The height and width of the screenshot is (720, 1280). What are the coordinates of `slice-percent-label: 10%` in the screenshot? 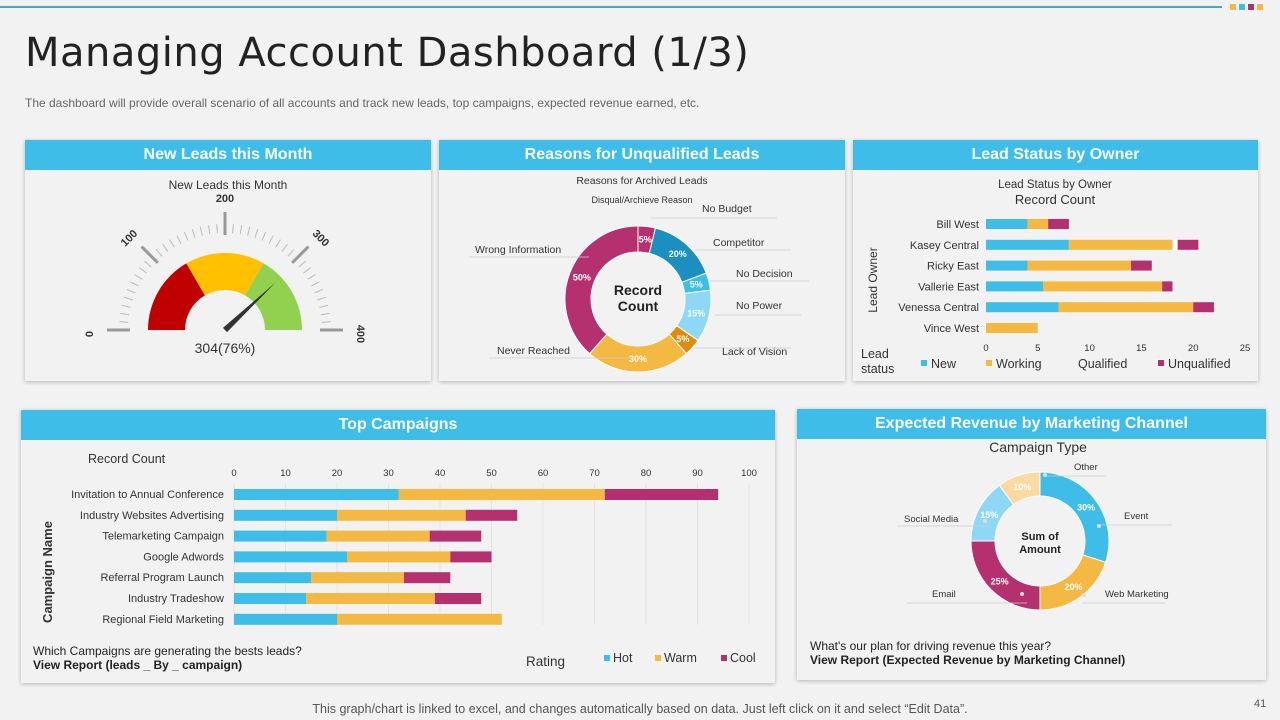 It's located at (1022, 487).